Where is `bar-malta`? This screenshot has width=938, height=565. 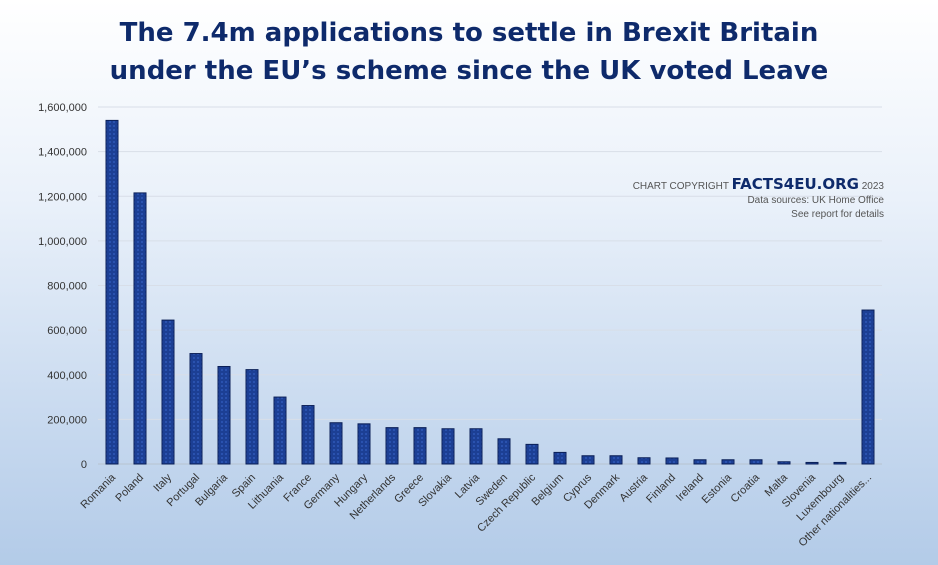 bar-malta is located at coordinates (784, 463).